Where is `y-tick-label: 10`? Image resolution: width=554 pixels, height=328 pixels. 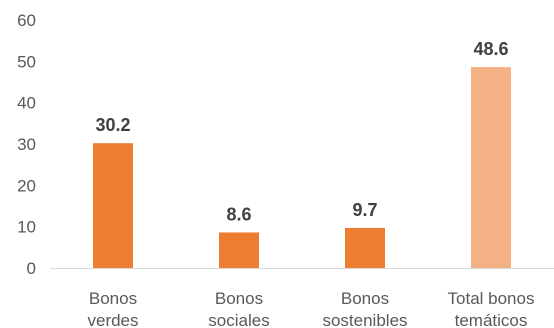
y-tick-label: 10 is located at coordinates (26, 227).